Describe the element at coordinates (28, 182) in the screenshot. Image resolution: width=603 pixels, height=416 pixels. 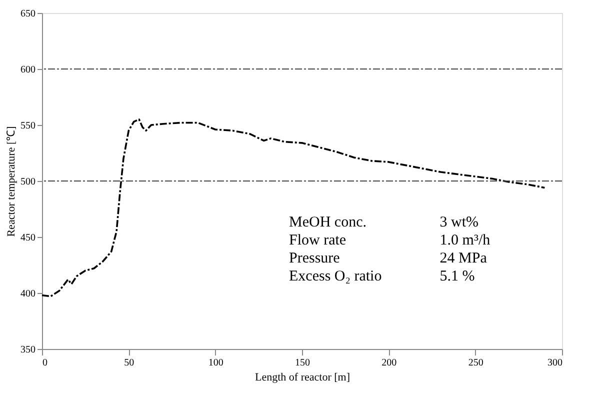
I see `y-tick-label: 500` at that location.